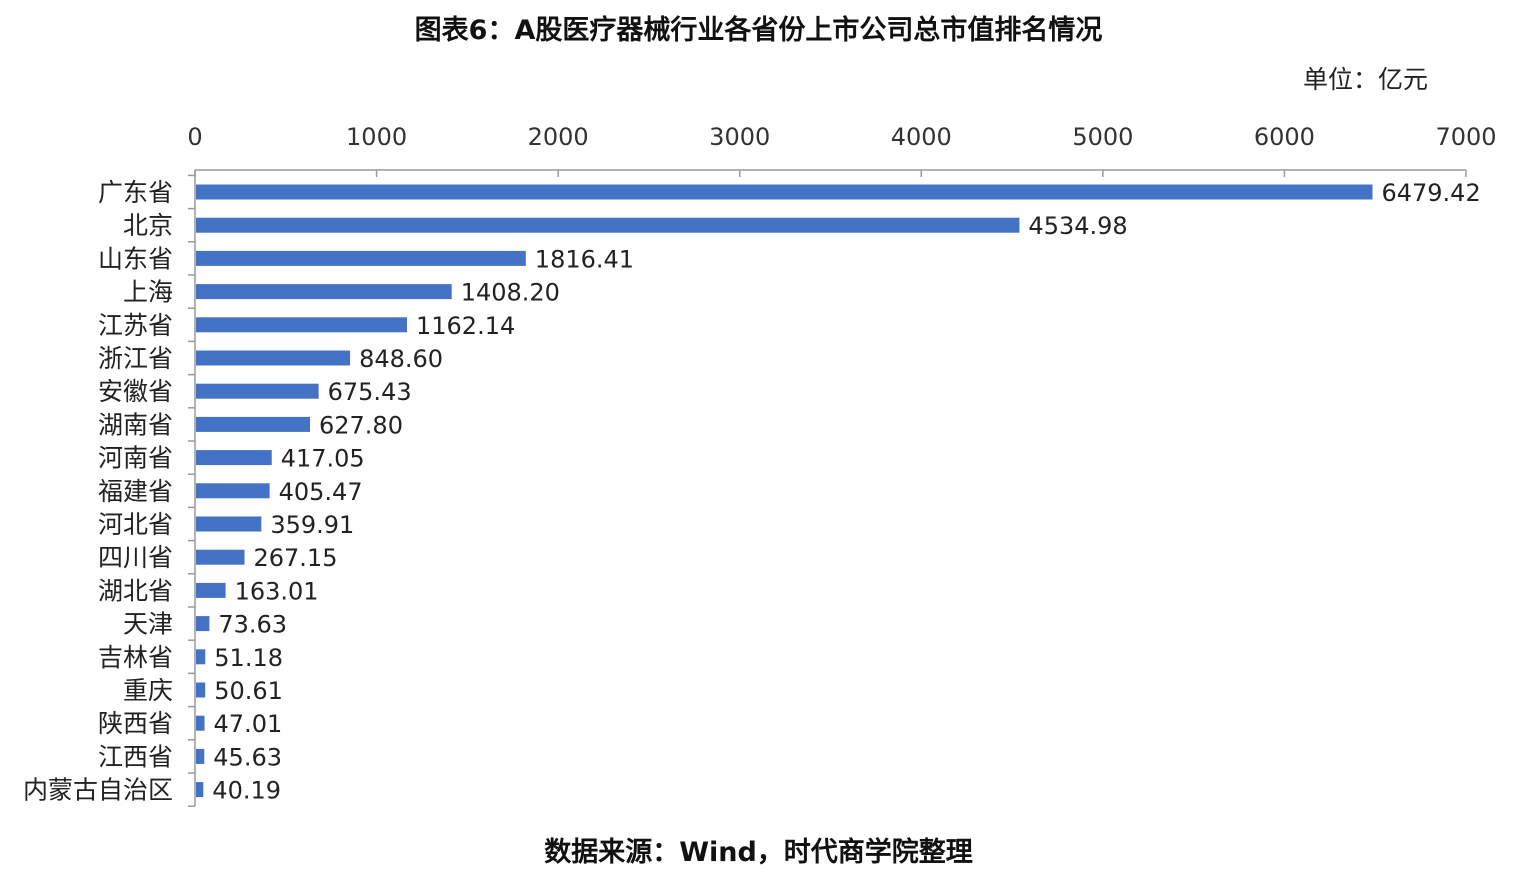 This screenshot has height=872, width=1517. What do you see at coordinates (277, 591) in the screenshot?
I see `data-label: 163.01` at bounding box center [277, 591].